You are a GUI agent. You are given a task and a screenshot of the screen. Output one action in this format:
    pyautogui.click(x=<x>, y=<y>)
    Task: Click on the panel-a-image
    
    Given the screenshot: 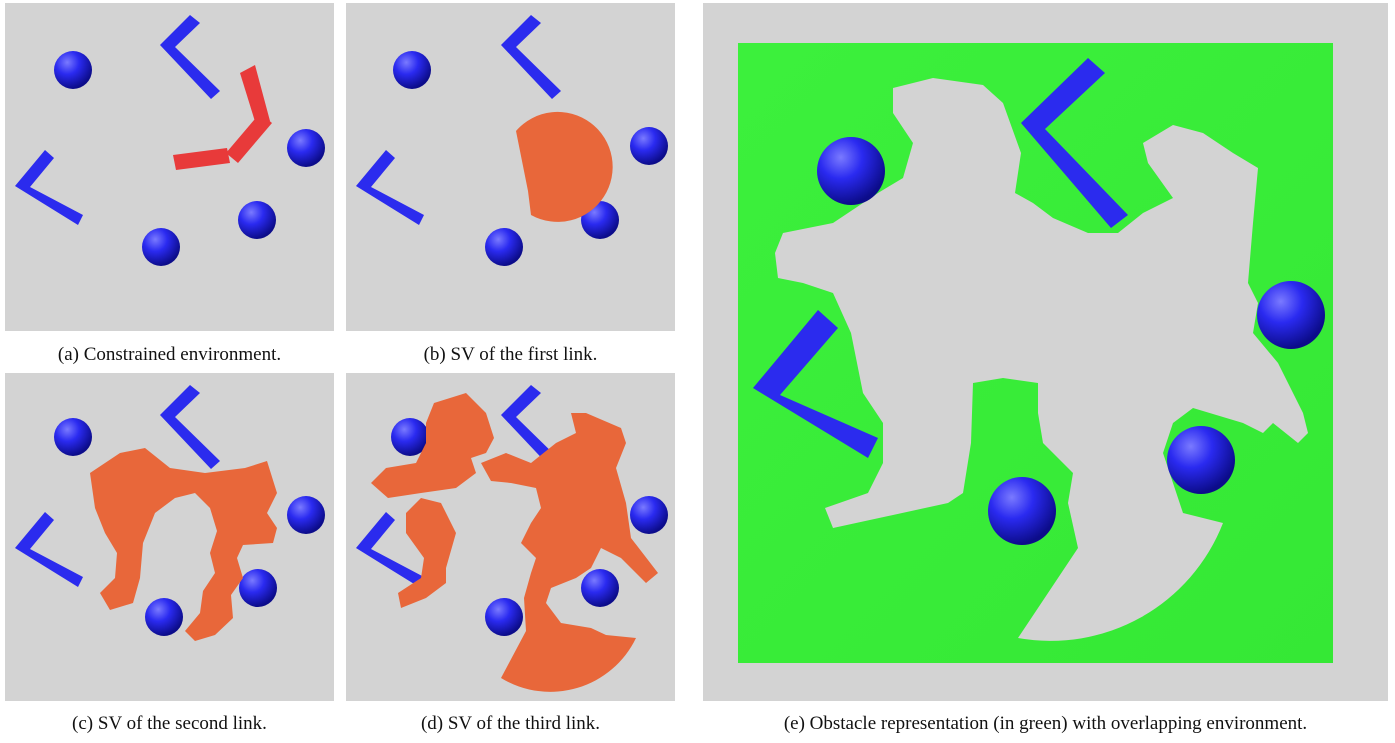 What is the action you would take?
    pyautogui.click(x=169, y=167)
    